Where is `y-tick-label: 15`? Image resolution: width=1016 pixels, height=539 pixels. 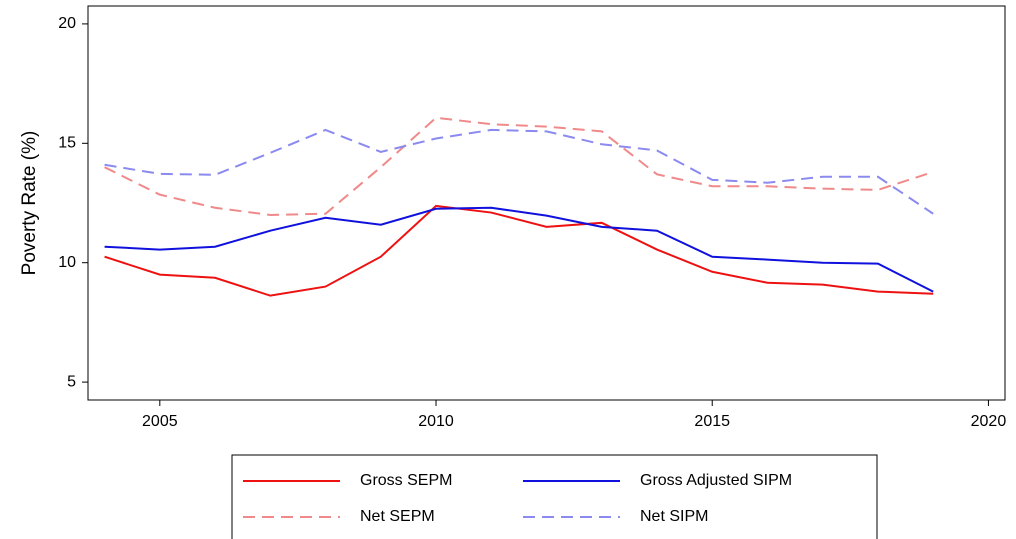 y-tick-label: 15 is located at coordinates (67, 143).